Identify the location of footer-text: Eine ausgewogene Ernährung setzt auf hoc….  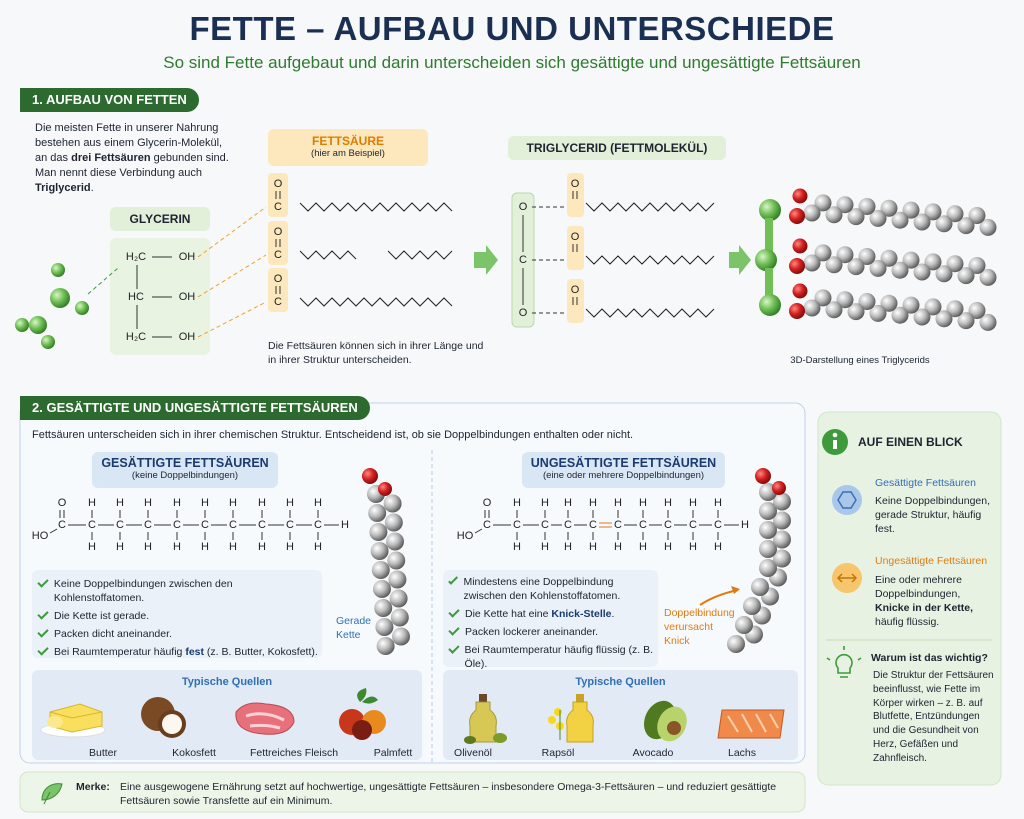
(448, 794).